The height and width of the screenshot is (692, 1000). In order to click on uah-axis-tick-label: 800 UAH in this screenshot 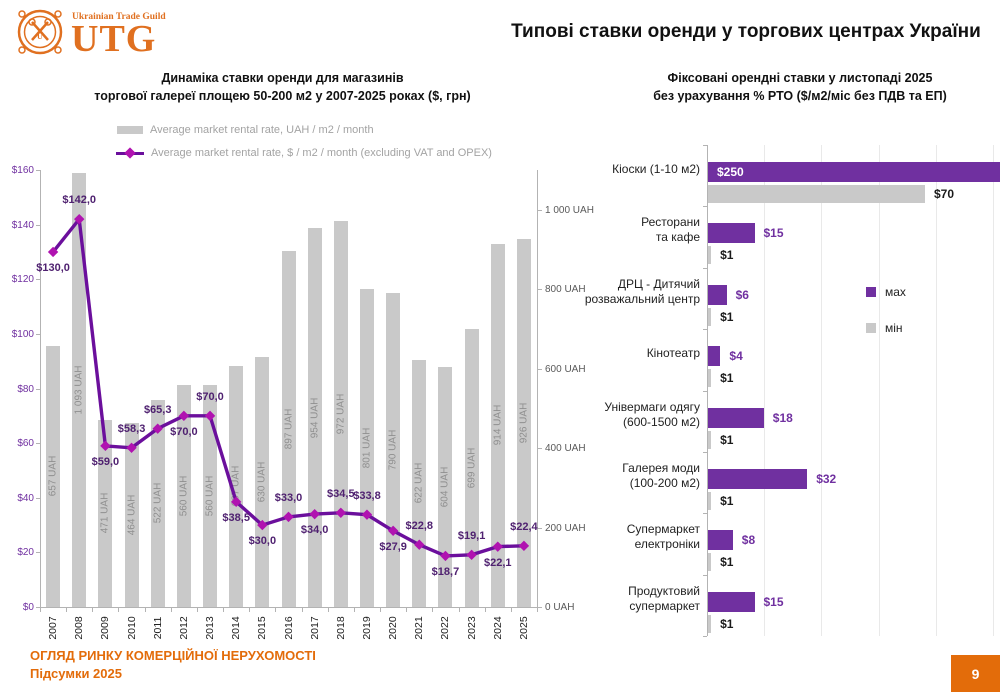, I will do `click(565, 290)`.